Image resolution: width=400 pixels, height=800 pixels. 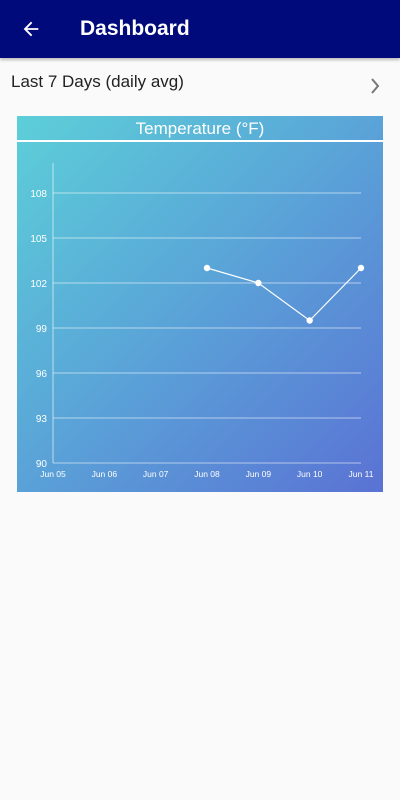 I want to click on period-label: Last 7 Days (daily avg), so click(x=97, y=81).